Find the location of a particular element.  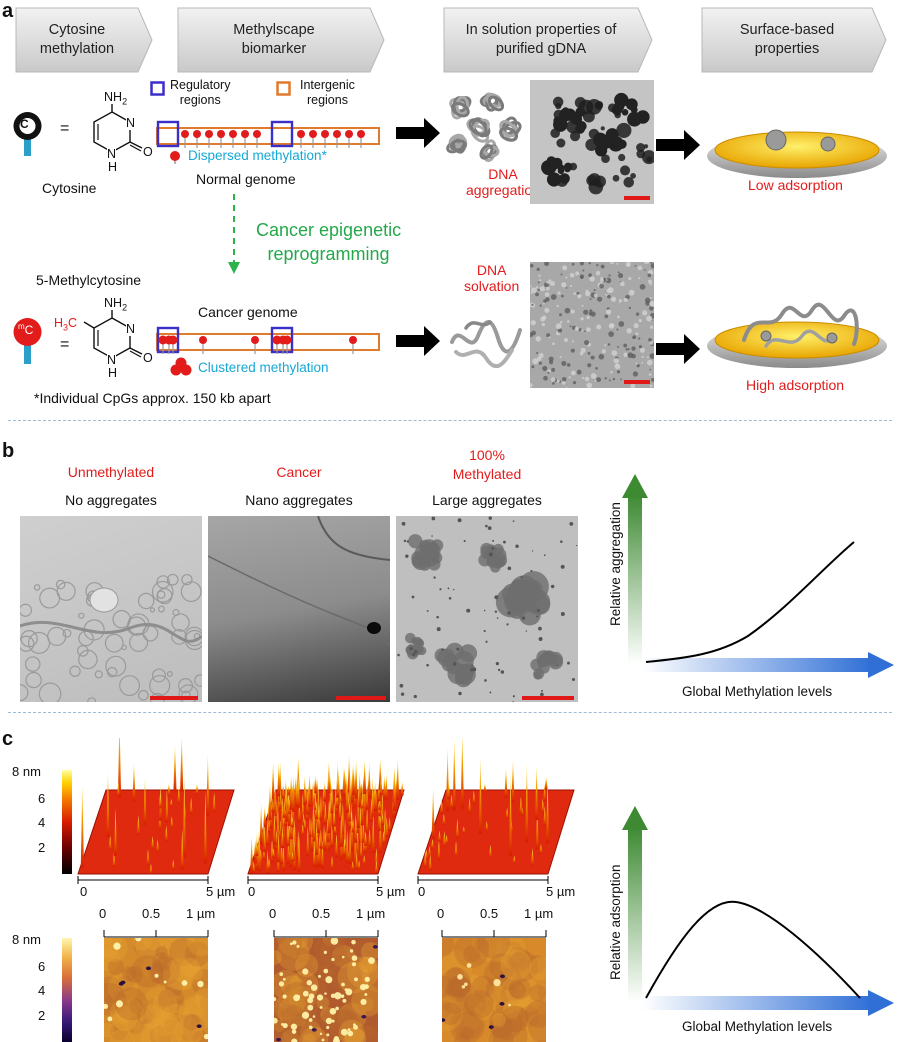

colorbar-unit-2: 8 nm is located at coordinates (26, 939).